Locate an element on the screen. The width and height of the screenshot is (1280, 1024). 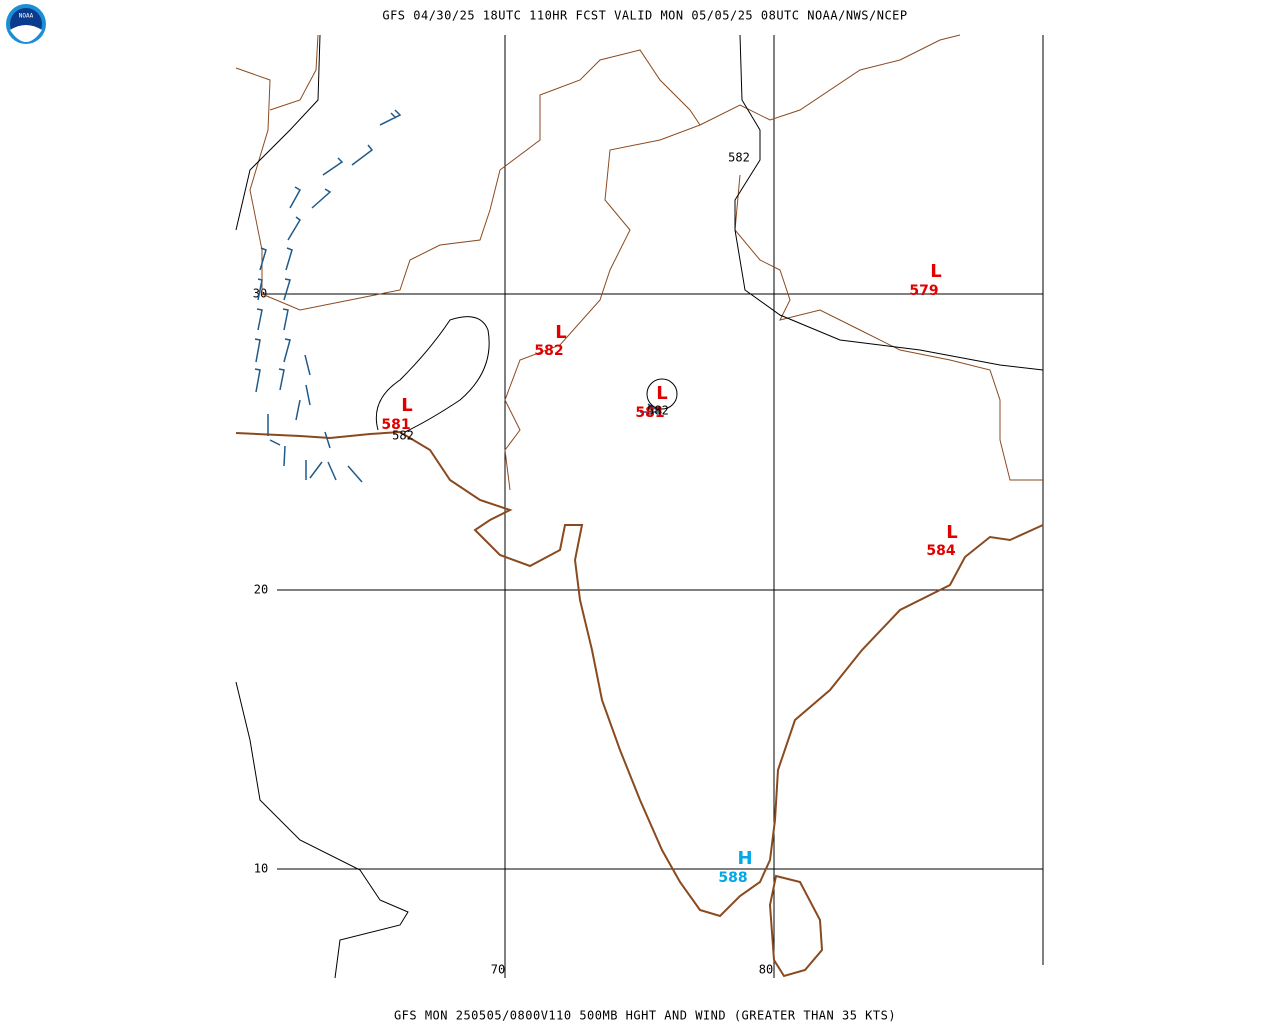
noaa-logo: NOAA is located at coordinates (26, 24).